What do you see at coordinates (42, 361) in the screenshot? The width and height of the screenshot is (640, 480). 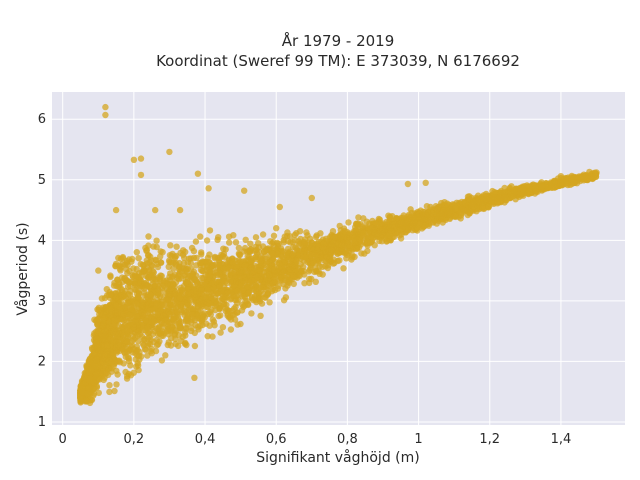 I see `y-tick-label: 2` at bounding box center [42, 361].